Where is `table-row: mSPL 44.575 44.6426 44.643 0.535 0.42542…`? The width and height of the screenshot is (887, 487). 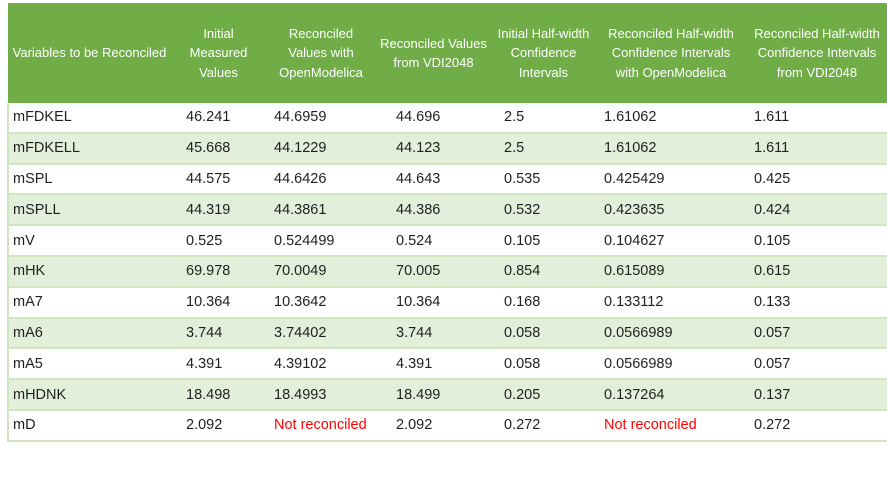 table-row: mSPL 44.575 44.6426 44.643 0.535 0.42542… is located at coordinates (447, 179).